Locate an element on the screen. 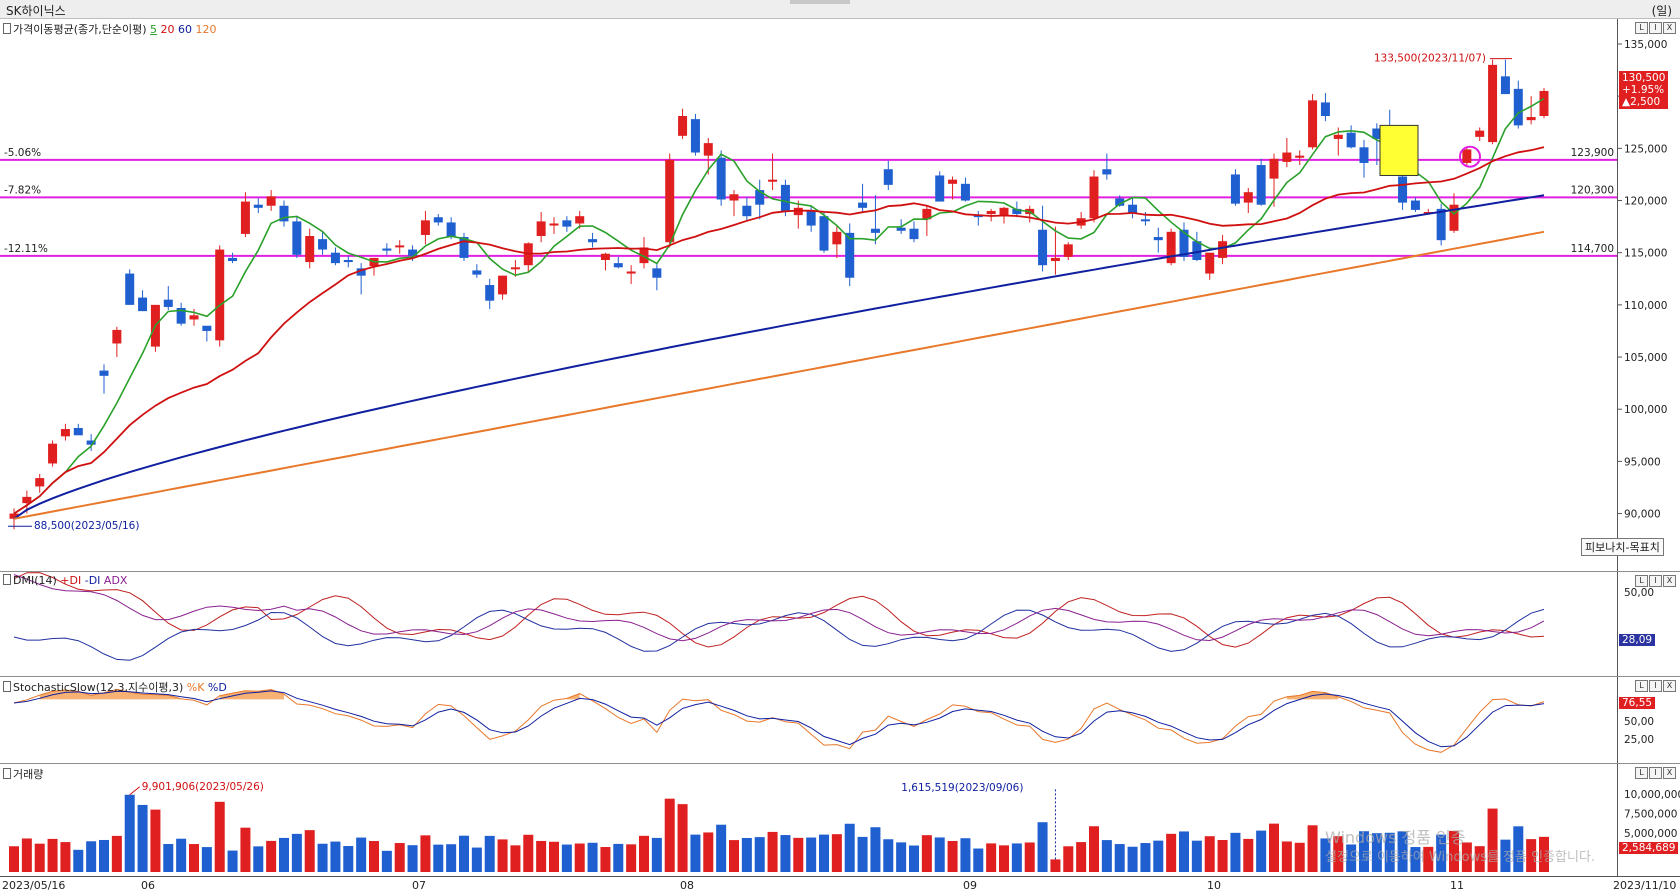 This screenshot has width=1680, height=893. x-axis: 2023/05/16 06 07 08 09 10 11 2023/11/10 is located at coordinates (840, 884).